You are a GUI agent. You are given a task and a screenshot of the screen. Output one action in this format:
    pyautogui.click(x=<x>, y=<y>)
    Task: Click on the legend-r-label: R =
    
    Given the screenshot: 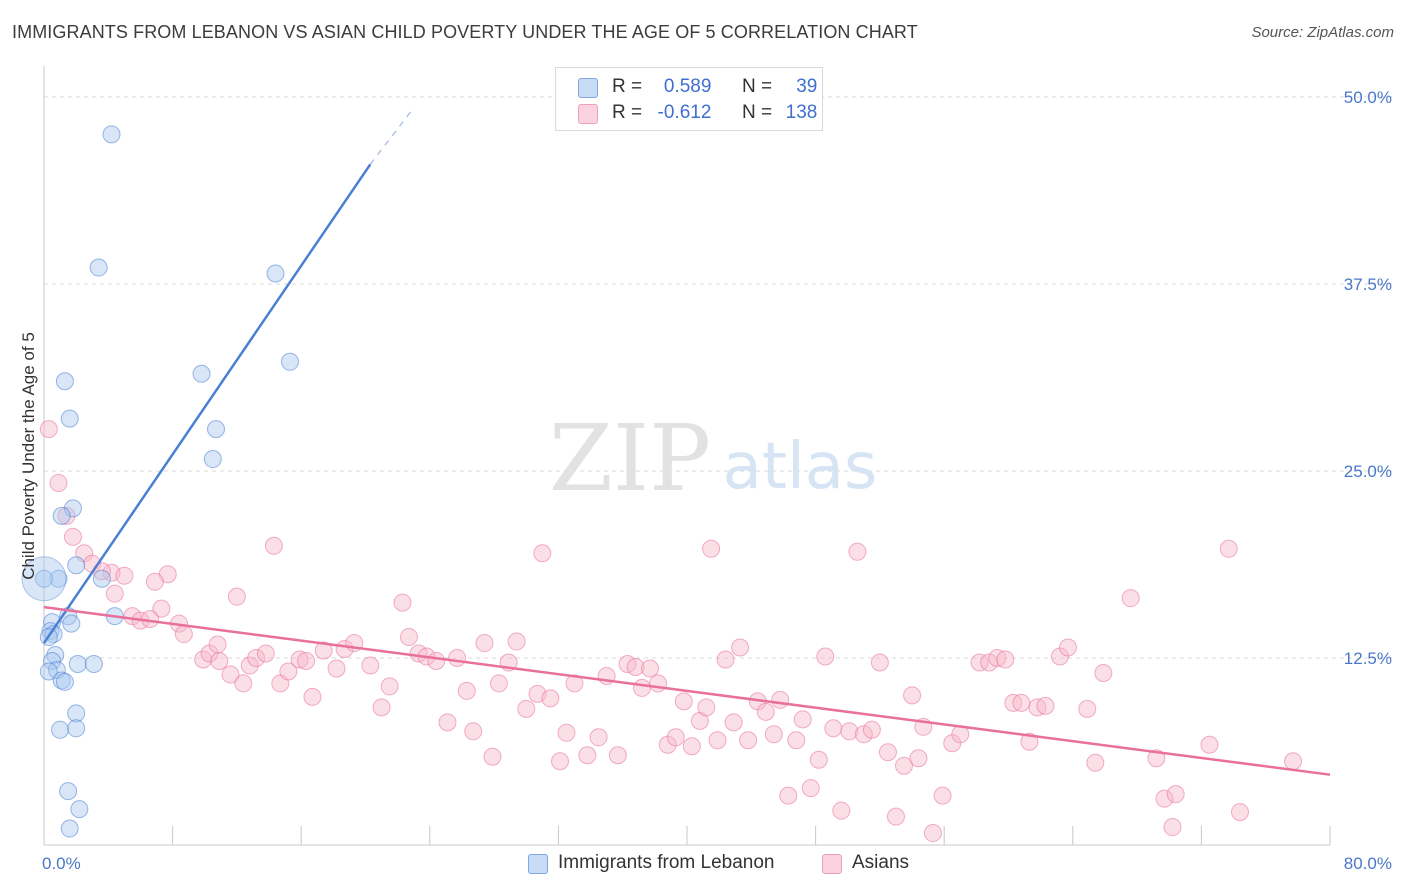 What is the action you would take?
    pyautogui.click(x=627, y=112)
    